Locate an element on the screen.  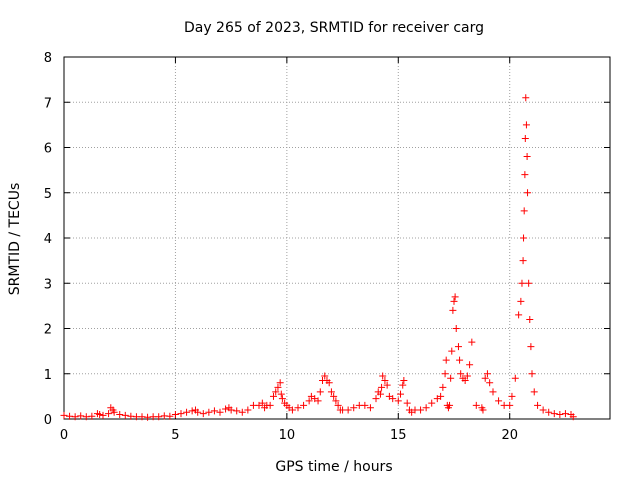
y-tick-label: 8 is located at coordinates (48, 58).